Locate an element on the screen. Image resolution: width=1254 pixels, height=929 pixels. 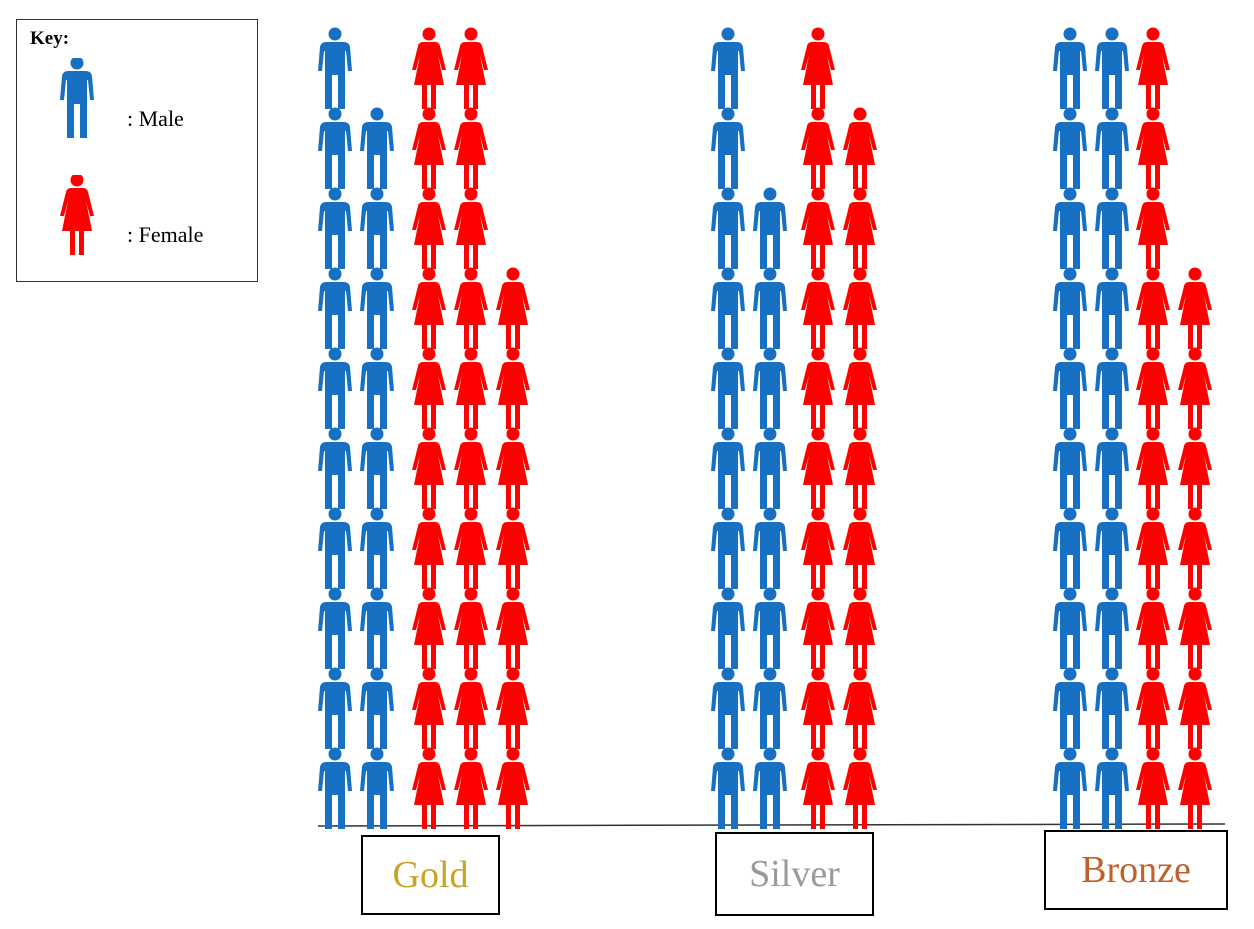
category-label-bronze: Bronze is located at coordinates (1136, 870).